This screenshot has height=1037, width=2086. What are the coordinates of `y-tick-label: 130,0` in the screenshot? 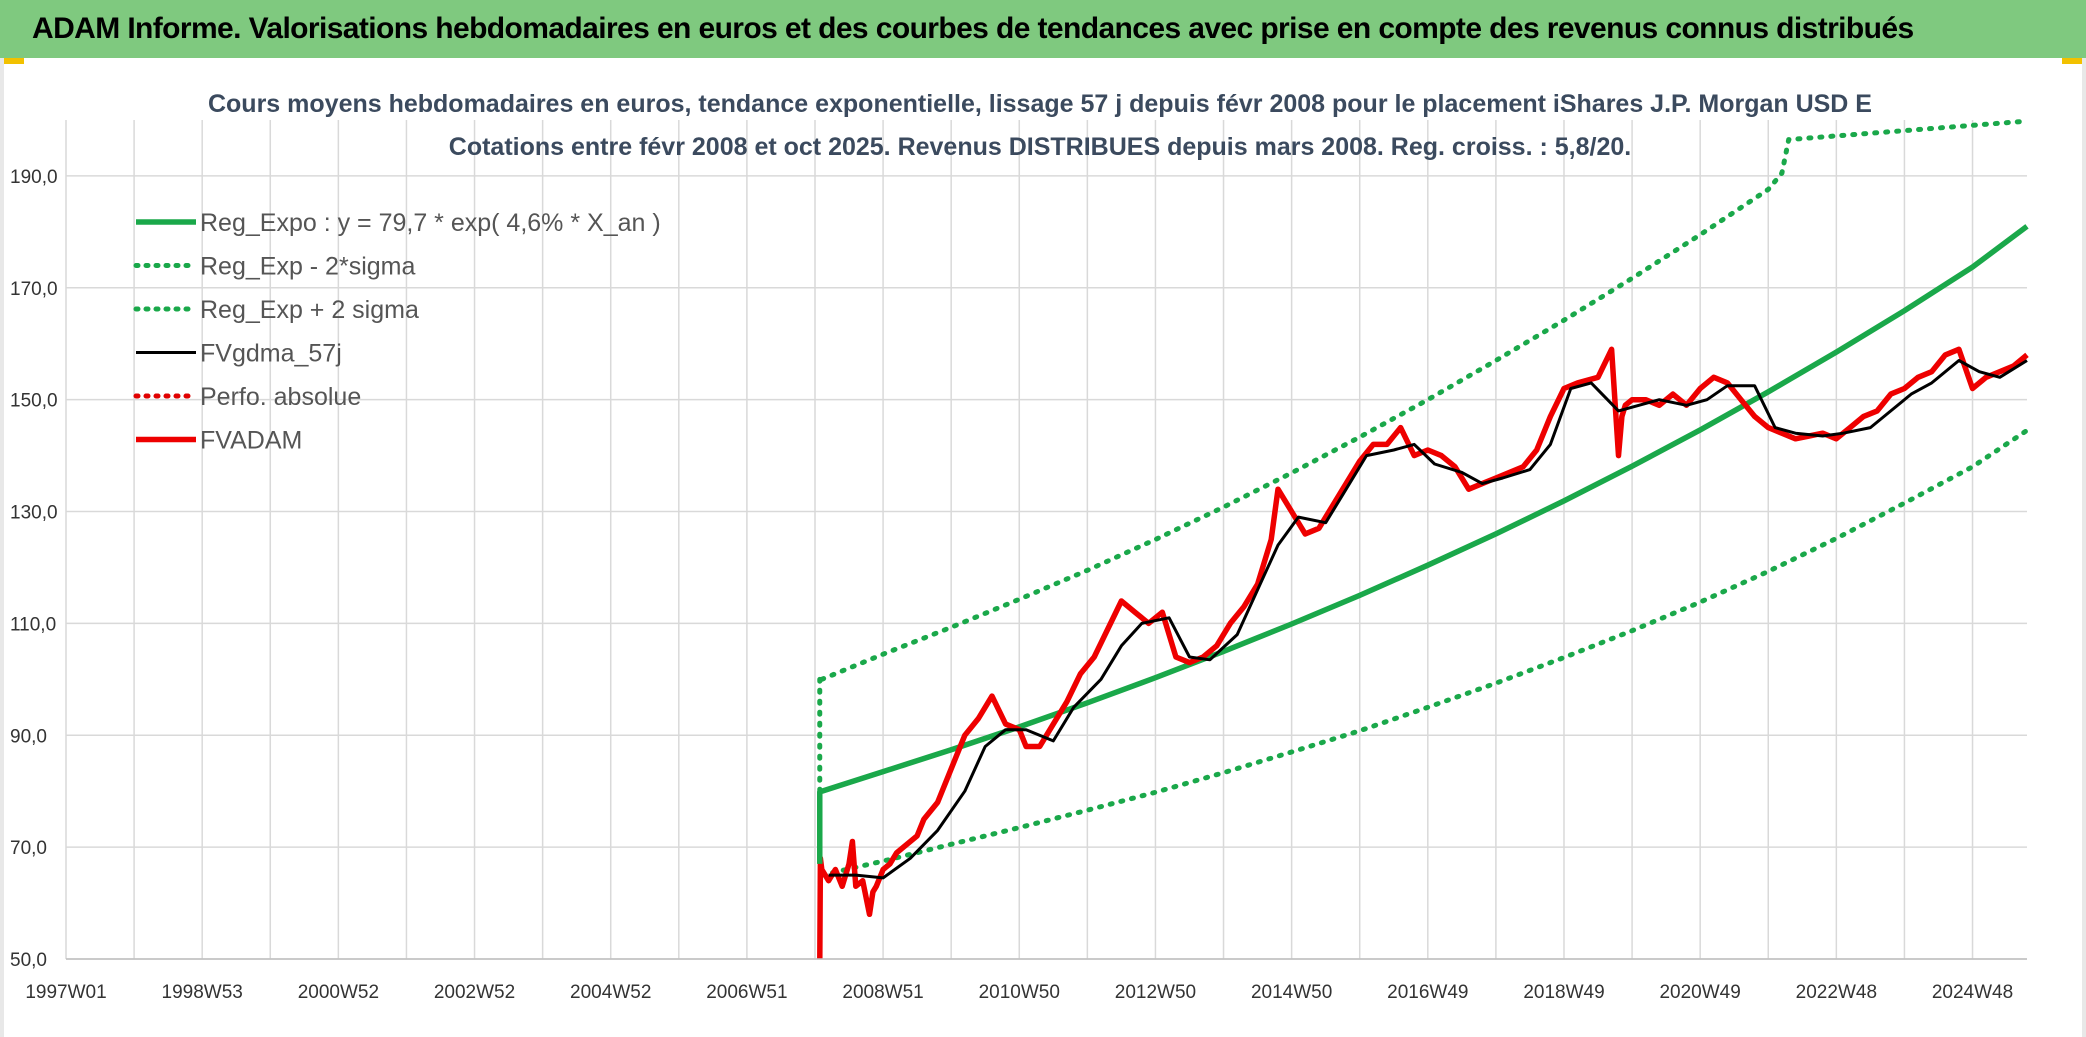 It's located at (34, 513).